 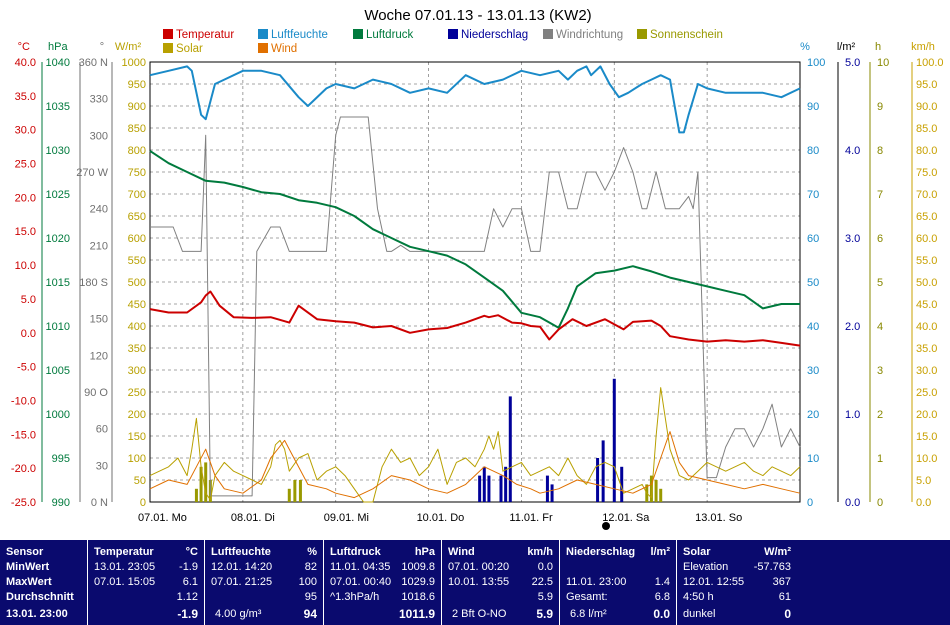 I want to click on tick-pres: 1010, so click(x=58, y=327).